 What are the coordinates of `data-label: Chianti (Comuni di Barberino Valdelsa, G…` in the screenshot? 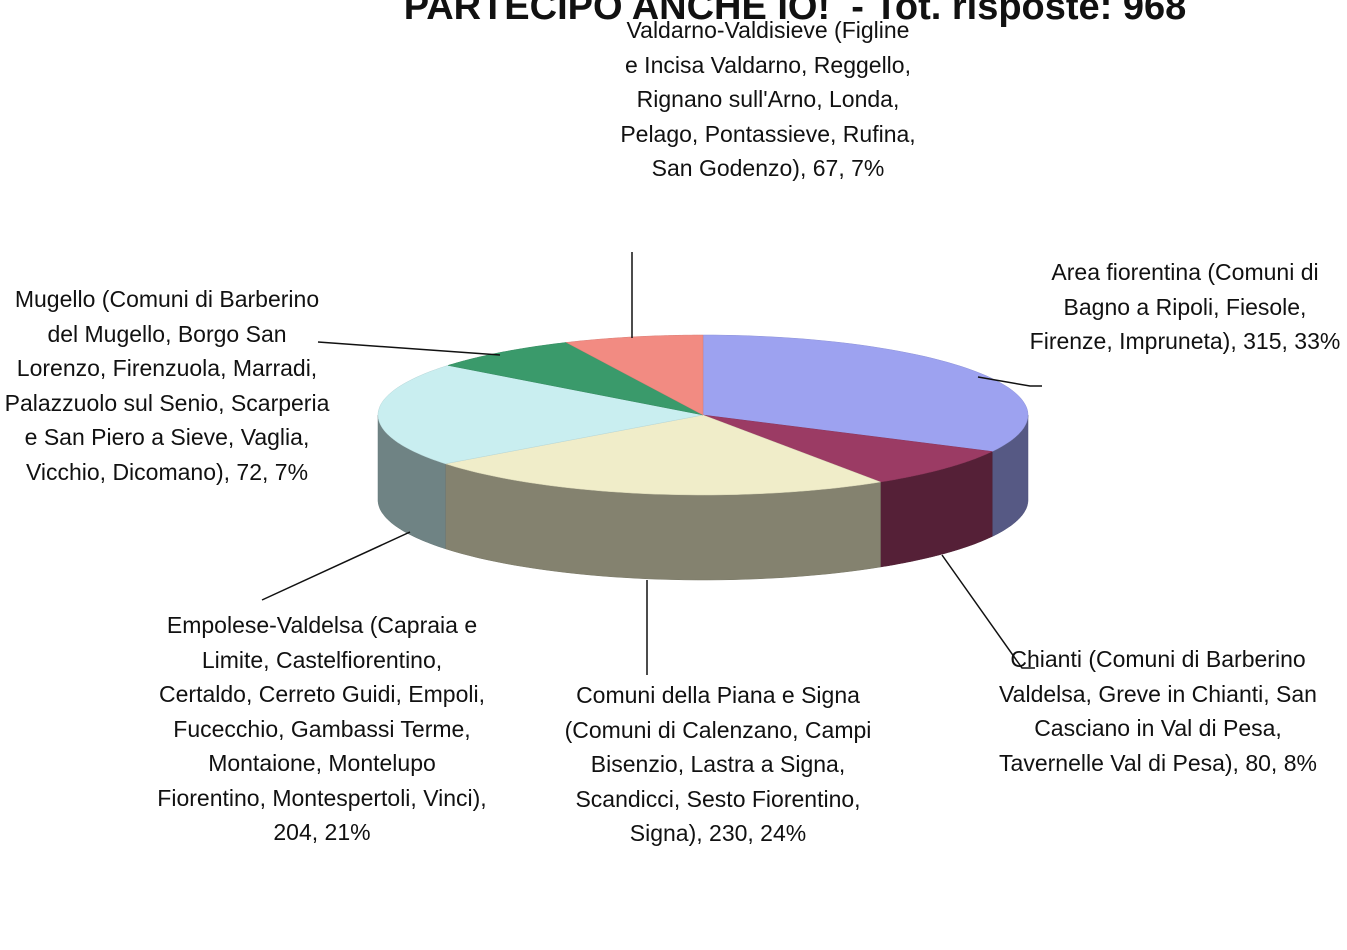 It's located at (1158, 711).